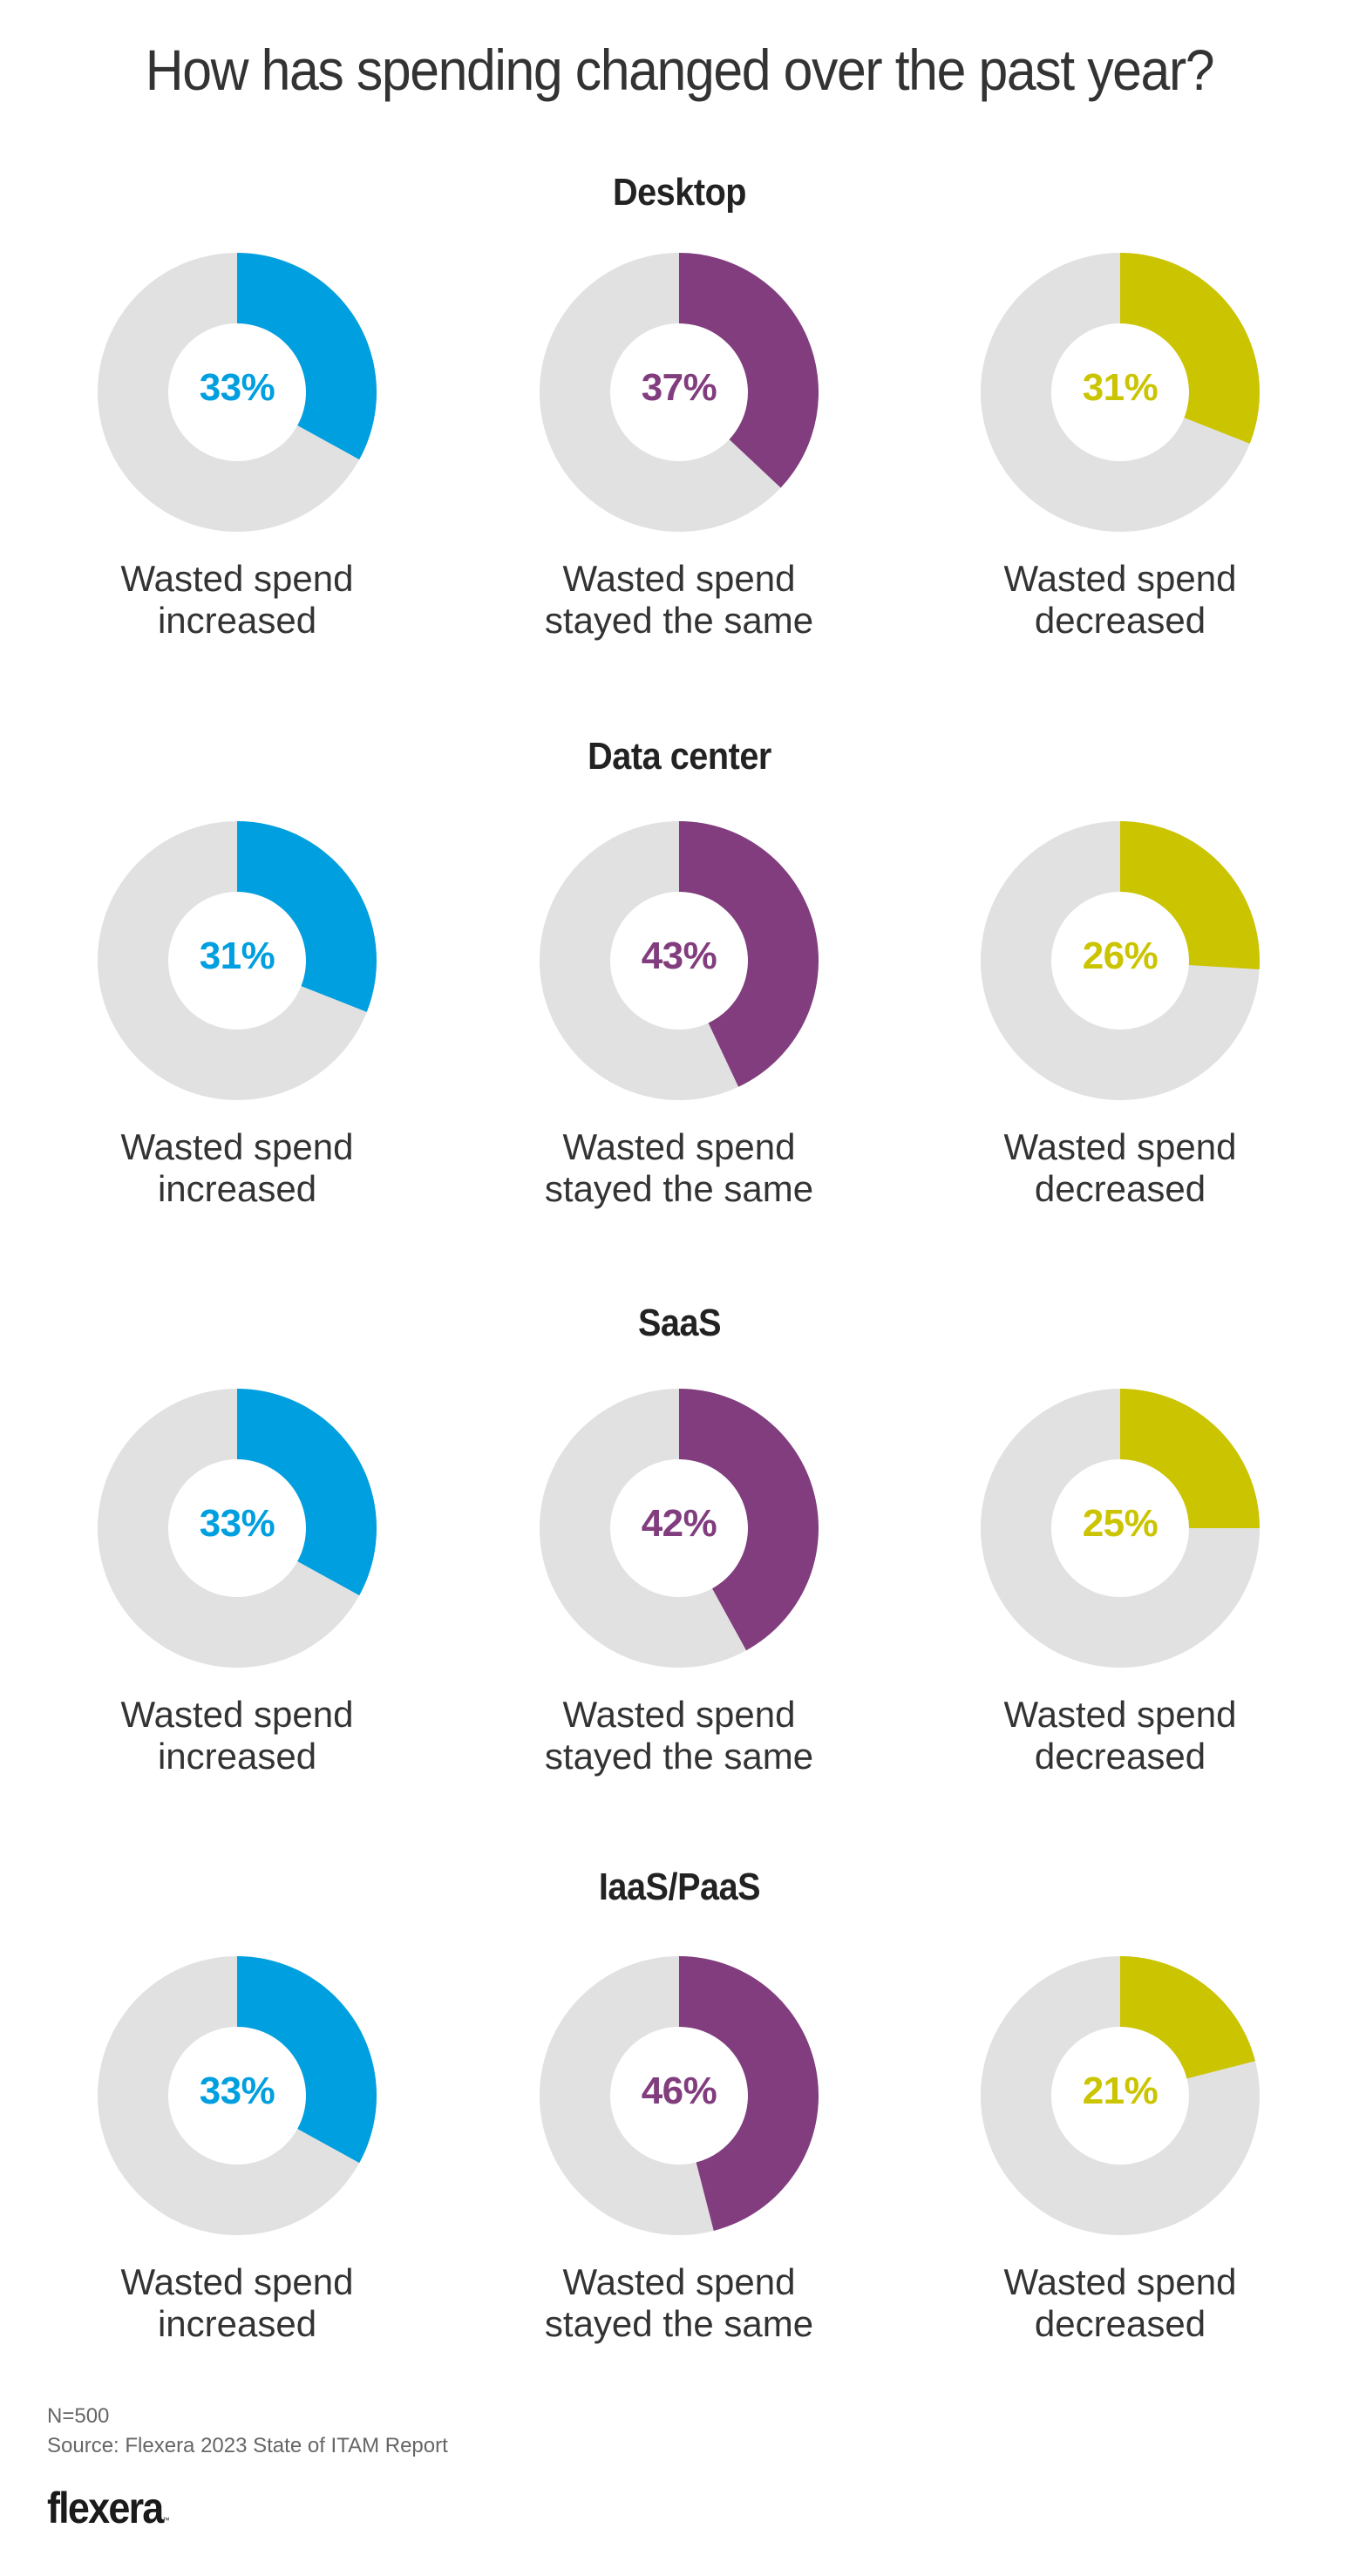 Image resolution: width=1359 pixels, height=2576 pixels. Describe the element at coordinates (166, 2521) in the screenshot. I see `trademark-mark: ™` at that location.